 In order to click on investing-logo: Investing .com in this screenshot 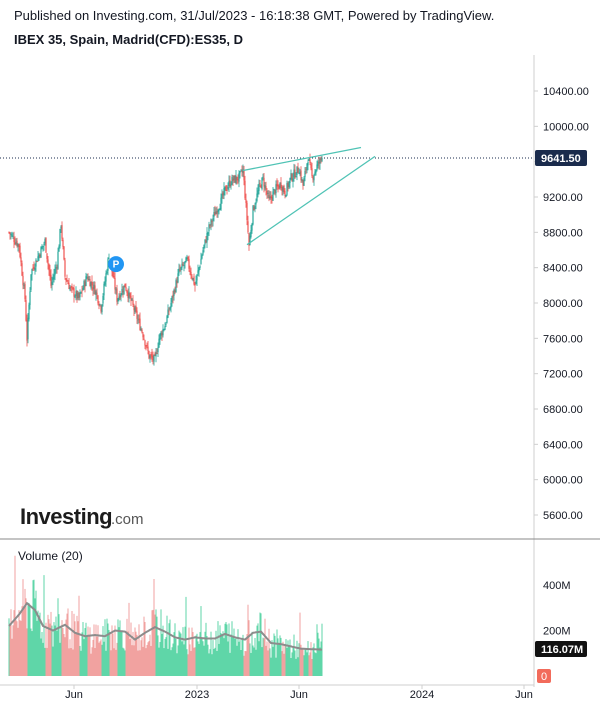, I will do `click(82, 516)`.